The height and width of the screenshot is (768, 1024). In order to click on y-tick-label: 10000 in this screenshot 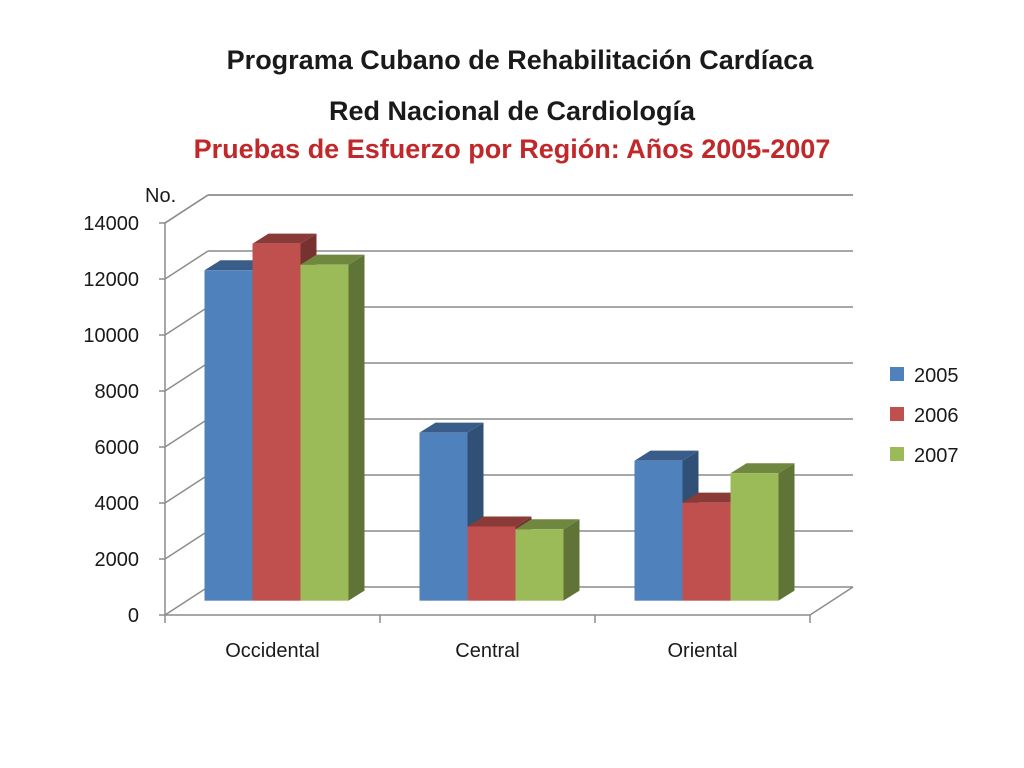, I will do `click(111, 336)`.